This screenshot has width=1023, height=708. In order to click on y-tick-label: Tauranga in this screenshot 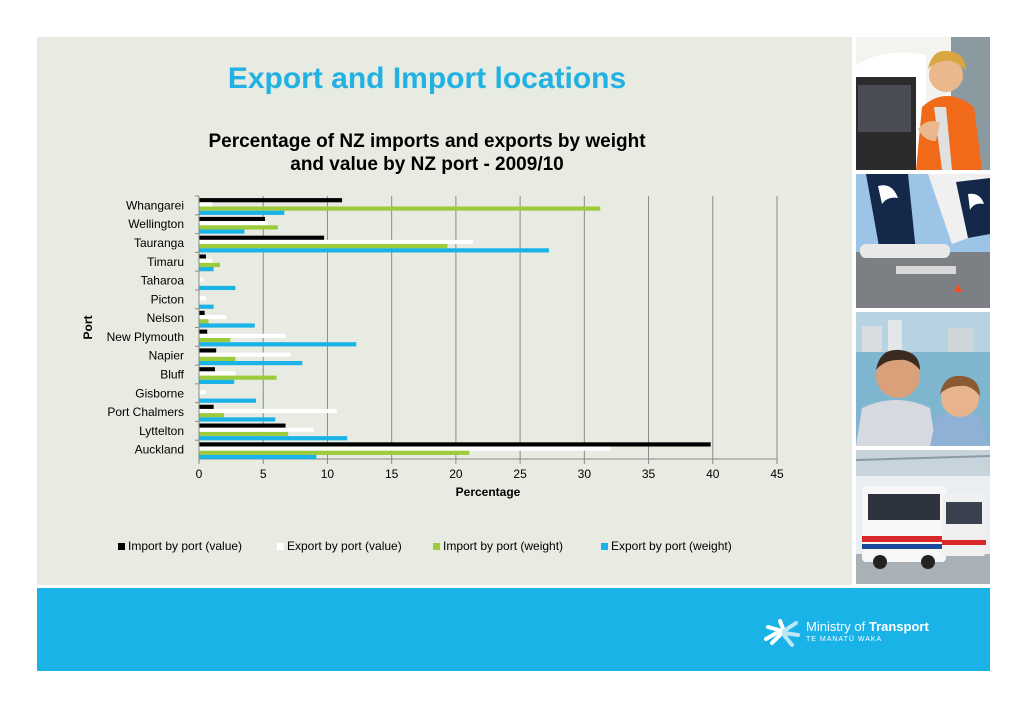, I will do `click(159, 243)`.